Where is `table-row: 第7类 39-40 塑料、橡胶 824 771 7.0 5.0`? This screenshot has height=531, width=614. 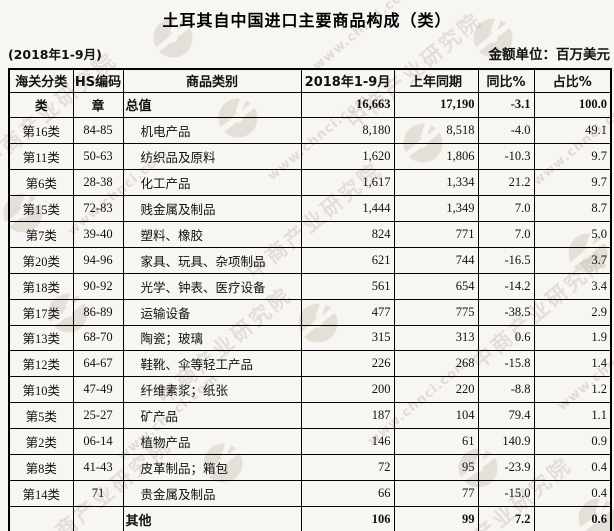 table-row: 第7类 39-40 塑料、橡胶 824 771 7.0 5.0 is located at coordinates (310, 234).